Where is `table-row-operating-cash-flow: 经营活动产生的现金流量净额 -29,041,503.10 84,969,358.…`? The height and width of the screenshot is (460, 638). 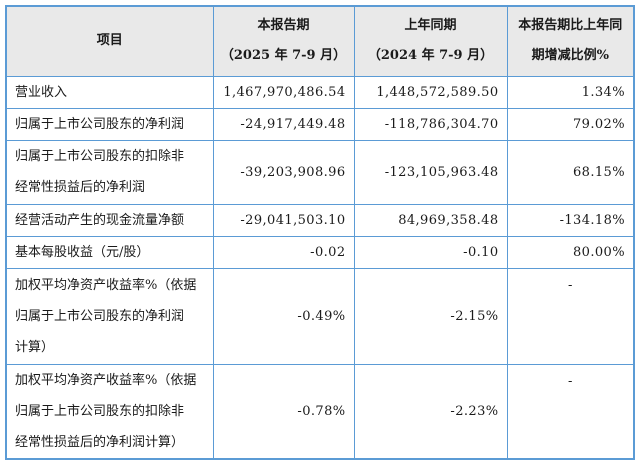 table-row-operating-cash-flow: 经营活动产生的现金流量净额 -29,041,503.10 84,969,358.… is located at coordinates (320, 220).